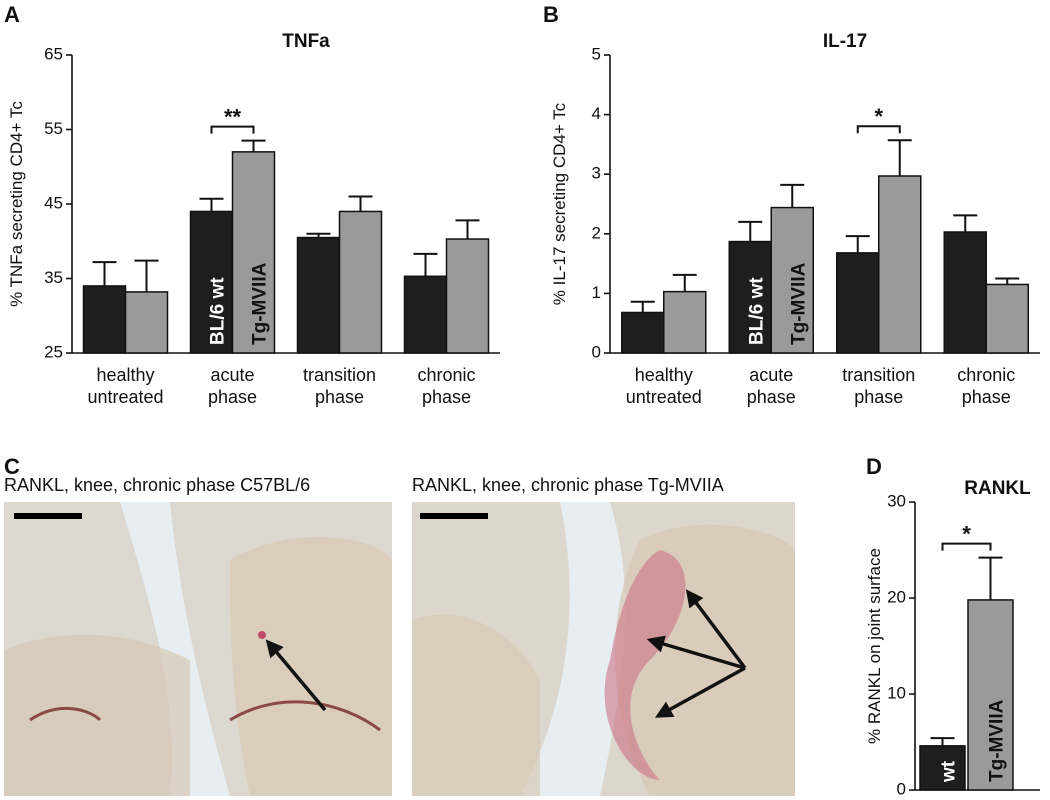  I want to click on panel-label: C, so click(12, 466).